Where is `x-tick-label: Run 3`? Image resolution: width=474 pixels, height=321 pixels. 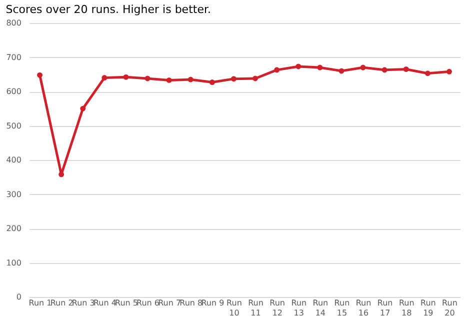
x-tick-label: Run 3 is located at coordinates (83, 303).